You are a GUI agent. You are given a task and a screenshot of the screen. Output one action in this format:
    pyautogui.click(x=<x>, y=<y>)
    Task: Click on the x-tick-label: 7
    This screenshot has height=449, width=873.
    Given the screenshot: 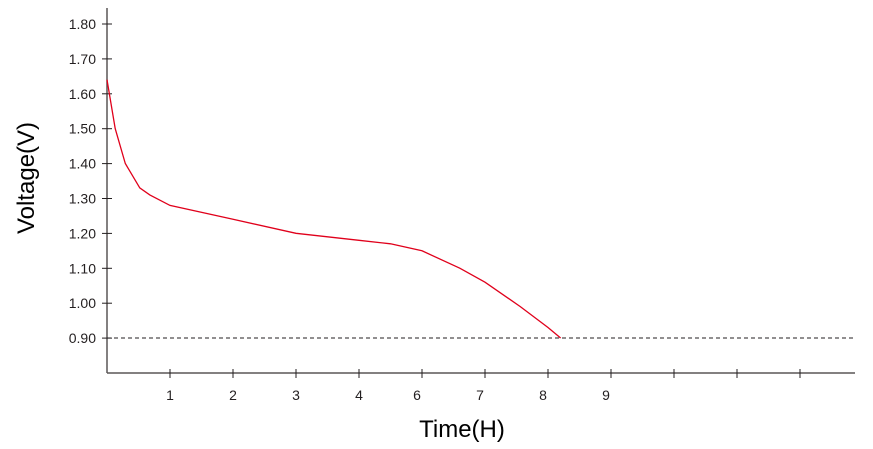 What is the action you would take?
    pyautogui.click(x=480, y=395)
    